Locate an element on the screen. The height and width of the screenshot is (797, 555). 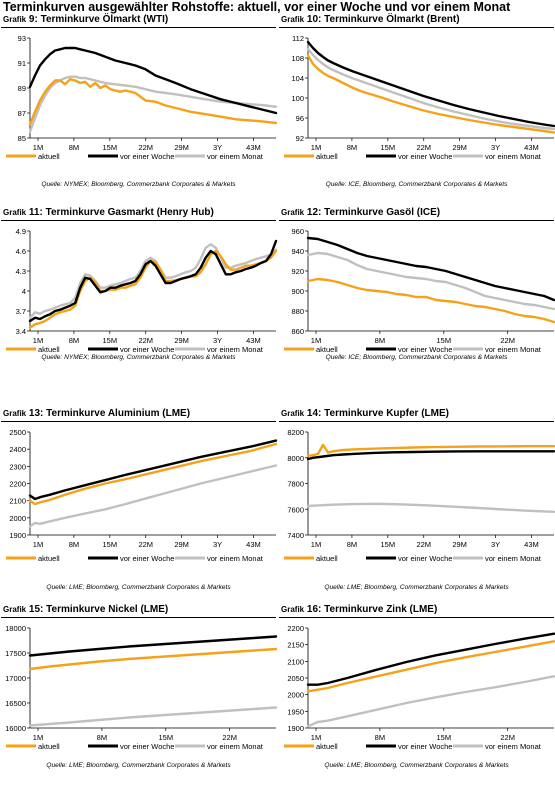
chart-title-text: Terminkurve Nickel (LME) is located at coordinates (107, 609).